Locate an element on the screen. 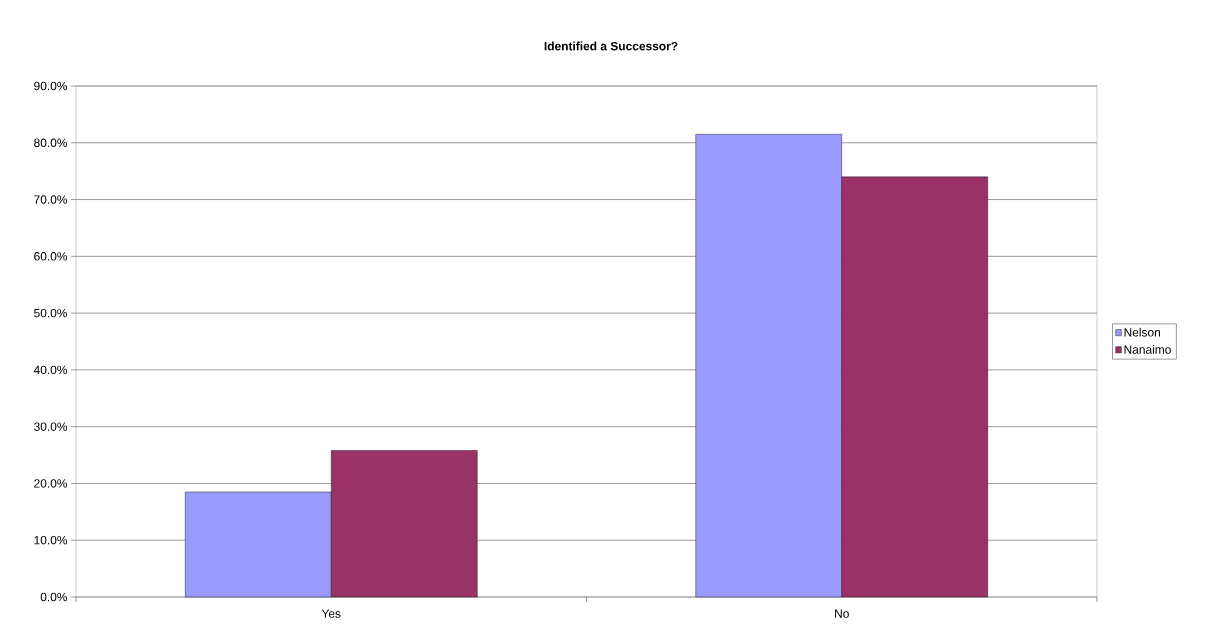 This screenshot has height=635, width=1222. legend-label: Nanaimo is located at coordinates (1147, 349).